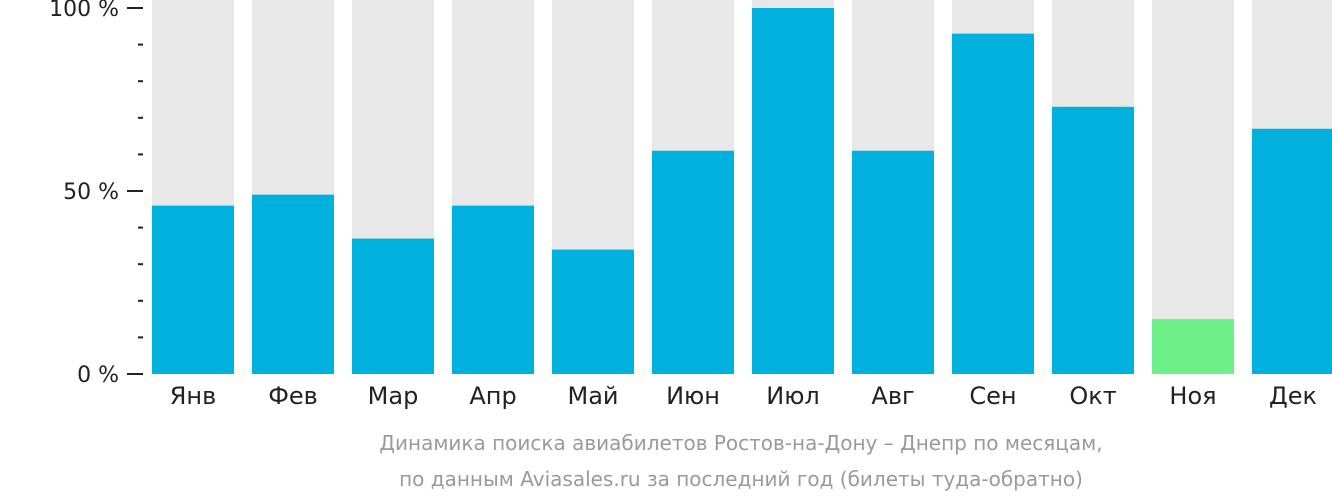 The width and height of the screenshot is (1332, 502). Describe the element at coordinates (793, 396) in the screenshot. I see `x-tick-label: Июл` at that location.